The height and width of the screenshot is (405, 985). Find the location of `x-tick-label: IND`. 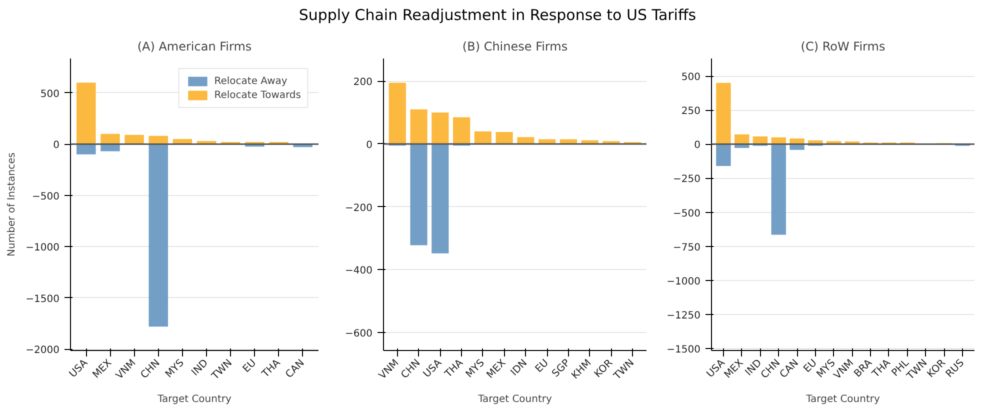

x-tick-label: IND is located at coordinates (200, 367).